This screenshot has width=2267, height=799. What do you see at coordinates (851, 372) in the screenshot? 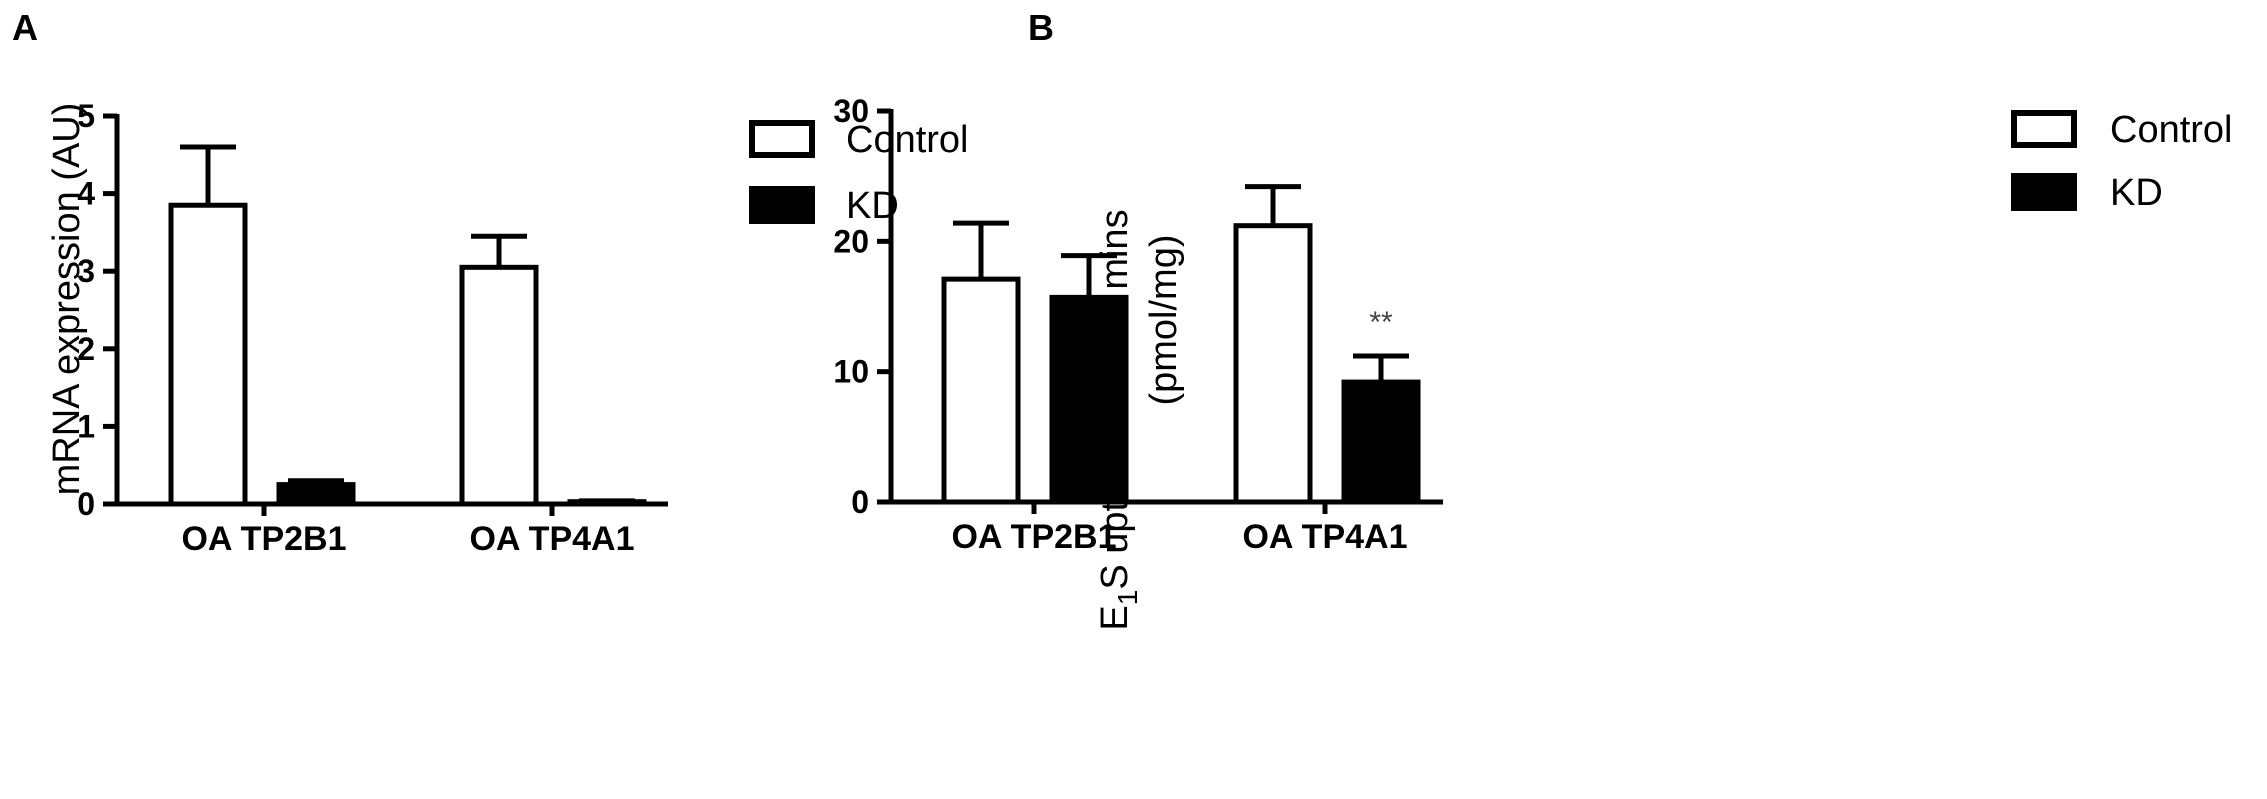
I see `panel-b-y-tick-label-1: 10` at bounding box center [851, 372].